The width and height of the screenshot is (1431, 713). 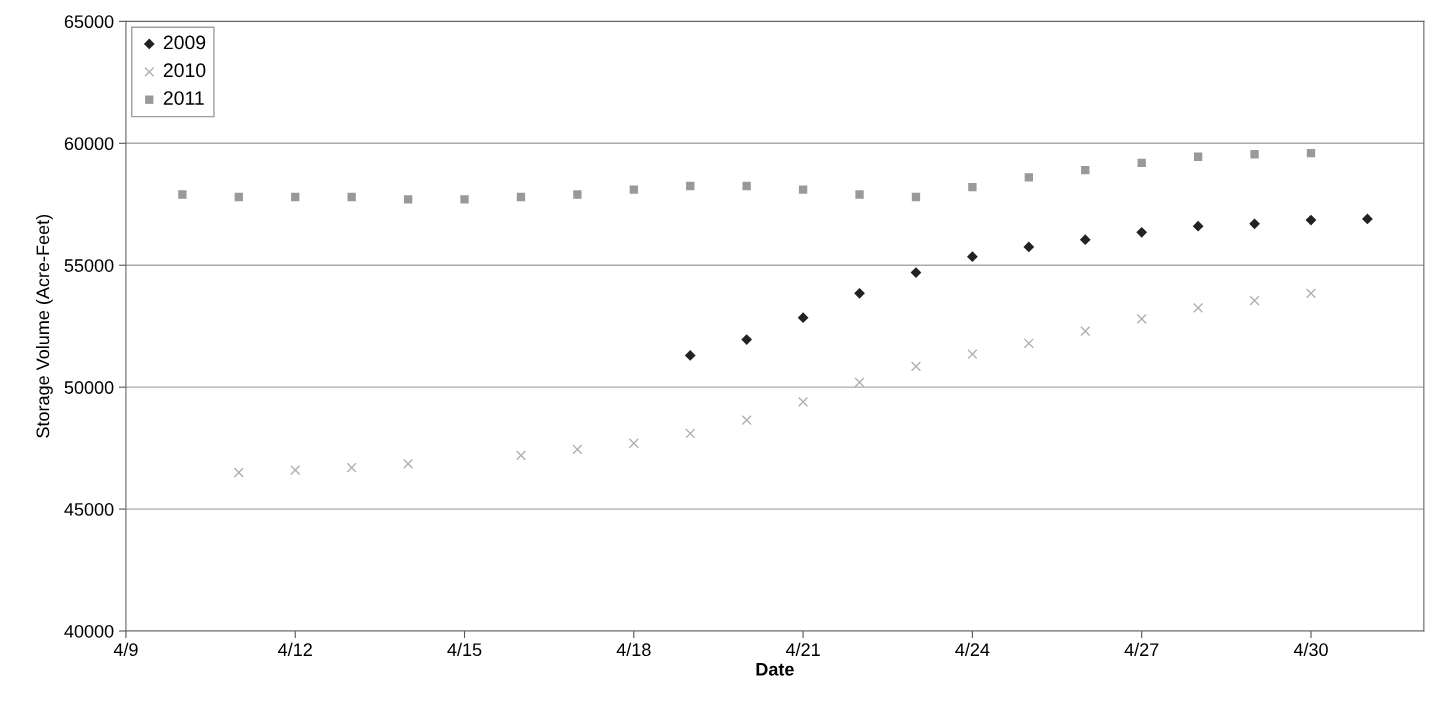 I want to click on legend-label: 2010, so click(x=184, y=70).